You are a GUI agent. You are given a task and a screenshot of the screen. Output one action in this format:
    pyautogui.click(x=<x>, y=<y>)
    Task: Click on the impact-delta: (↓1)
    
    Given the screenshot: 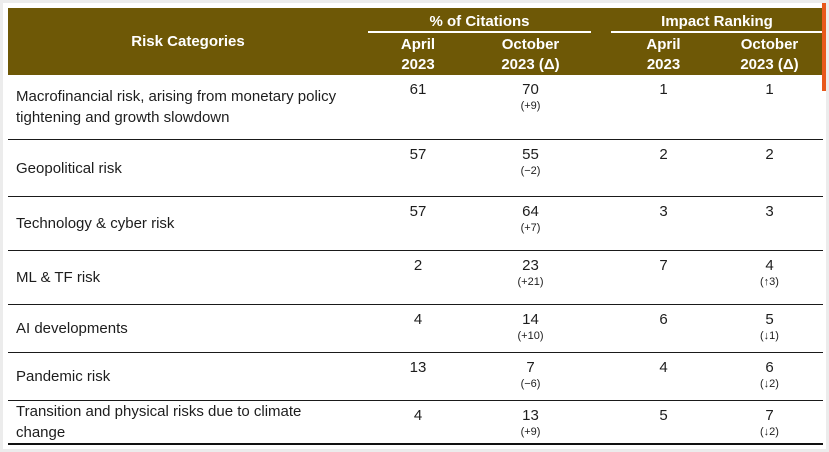 What is the action you would take?
    pyautogui.click(x=769, y=336)
    